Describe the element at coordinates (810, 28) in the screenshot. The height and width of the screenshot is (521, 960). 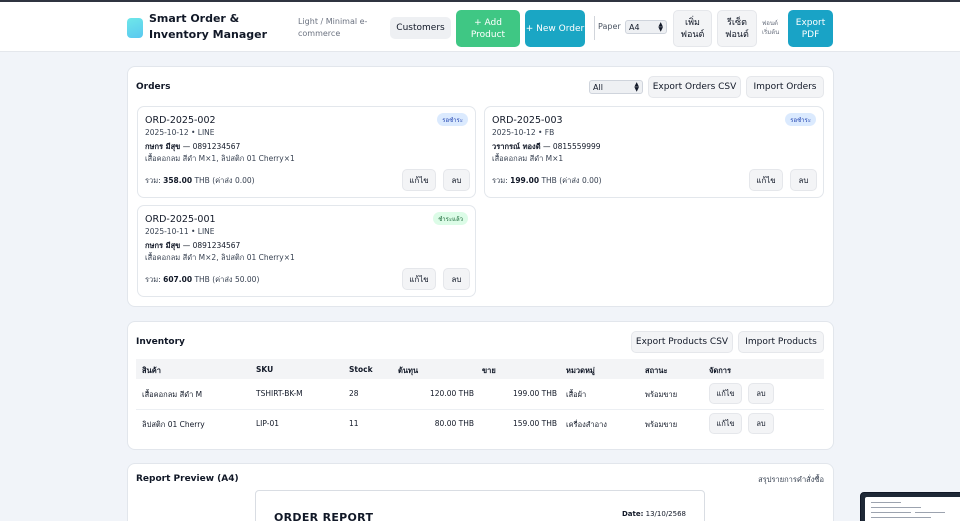
I see `export-pdf-button: Export PDF` at that location.